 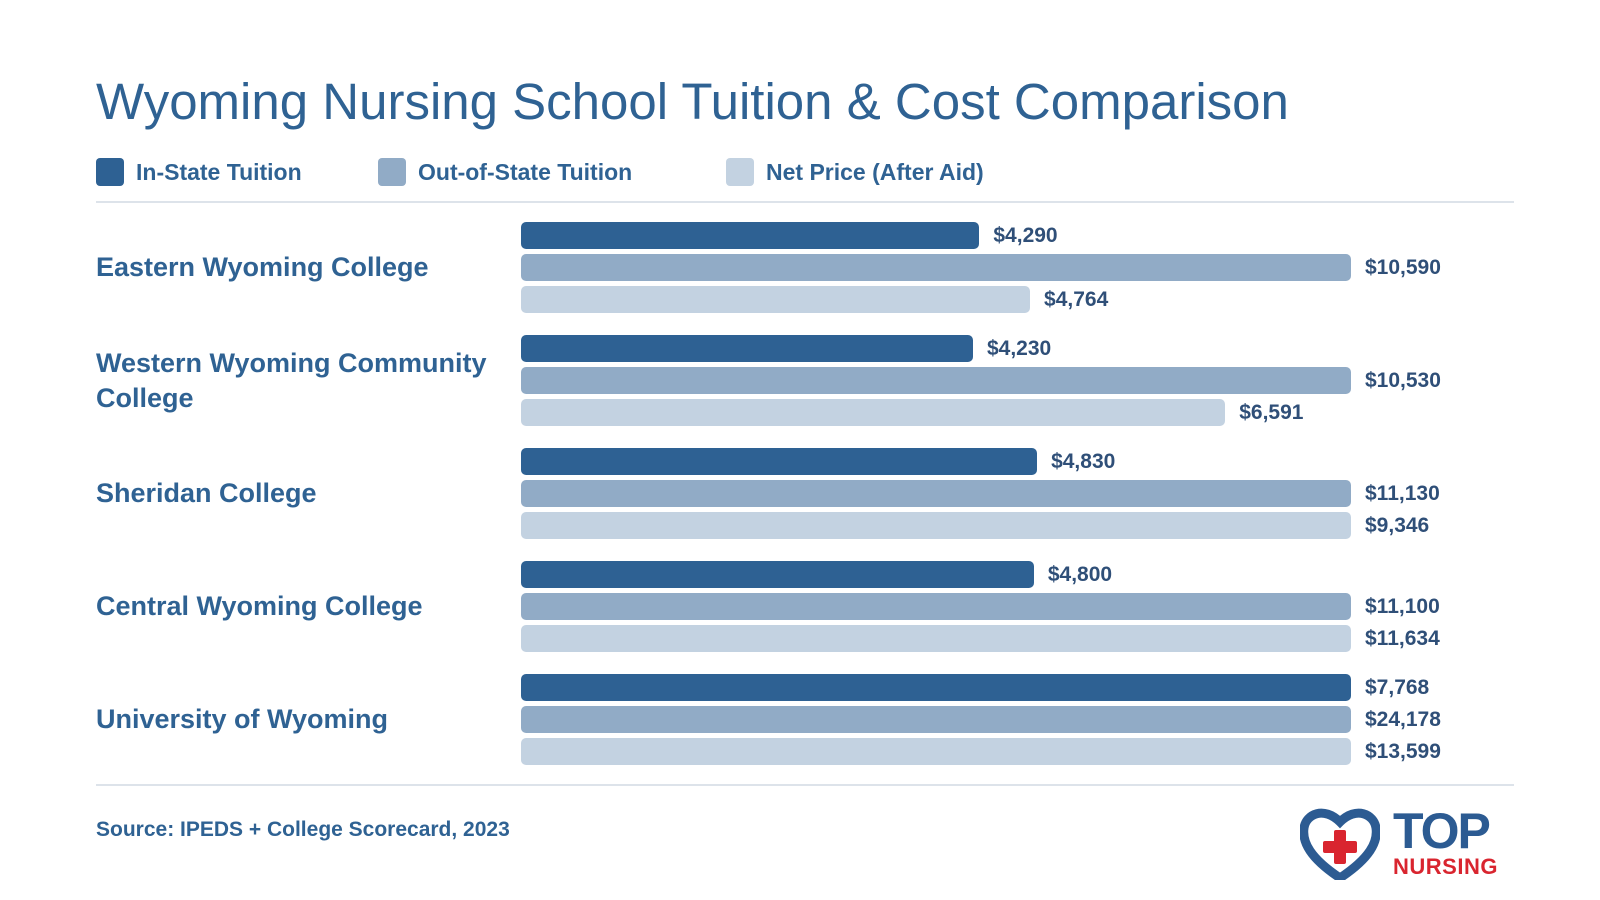 I want to click on logo-wordmark-nursing: NURSING, so click(x=1445, y=866).